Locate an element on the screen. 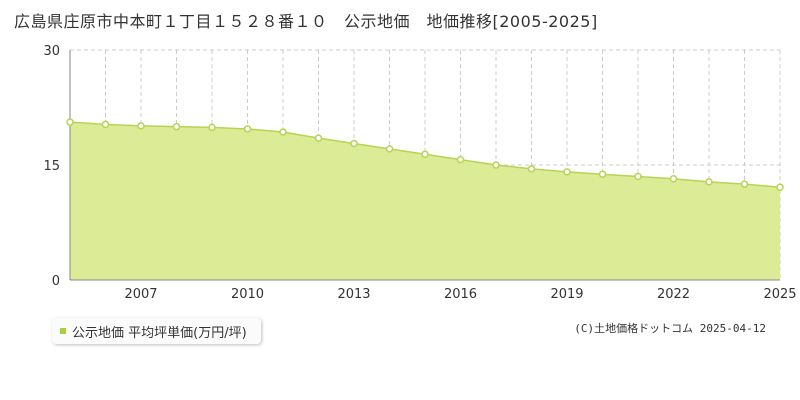  copyright-text: (C)土地価格ドットコム 2025-04-12 is located at coordinates (670, 328).